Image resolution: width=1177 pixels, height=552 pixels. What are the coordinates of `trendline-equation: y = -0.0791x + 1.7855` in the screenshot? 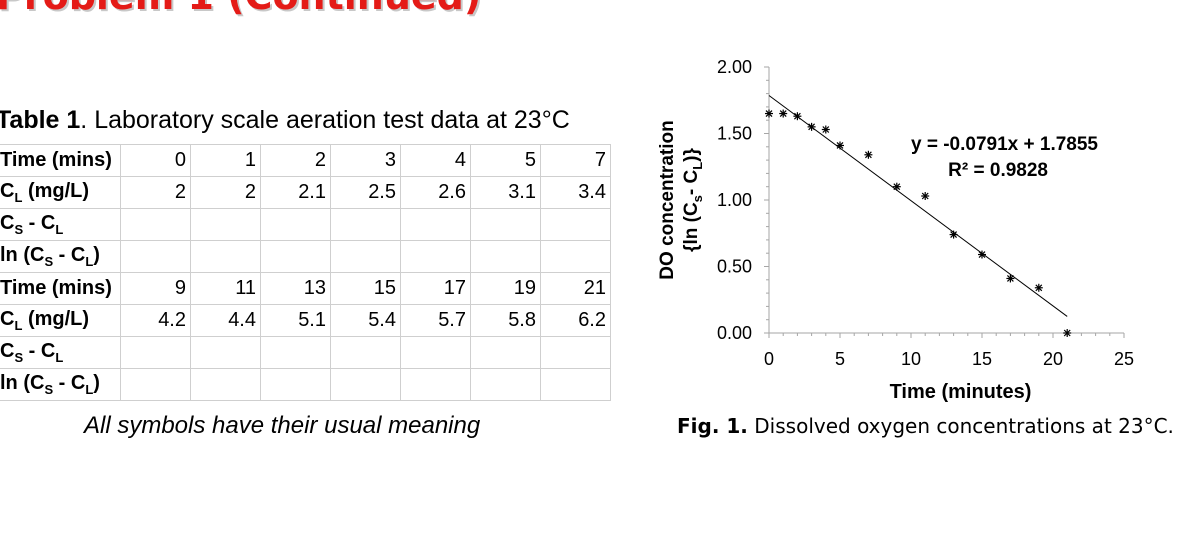 It's located at (1004, 144).